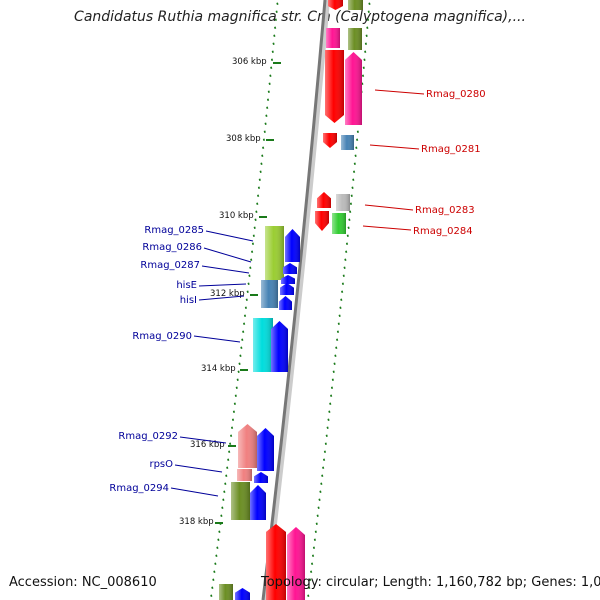 This screenshot has width=600, height=600. I want to click on gene-label-Rmag_0280: Rmag_0280, so click(430, 94).